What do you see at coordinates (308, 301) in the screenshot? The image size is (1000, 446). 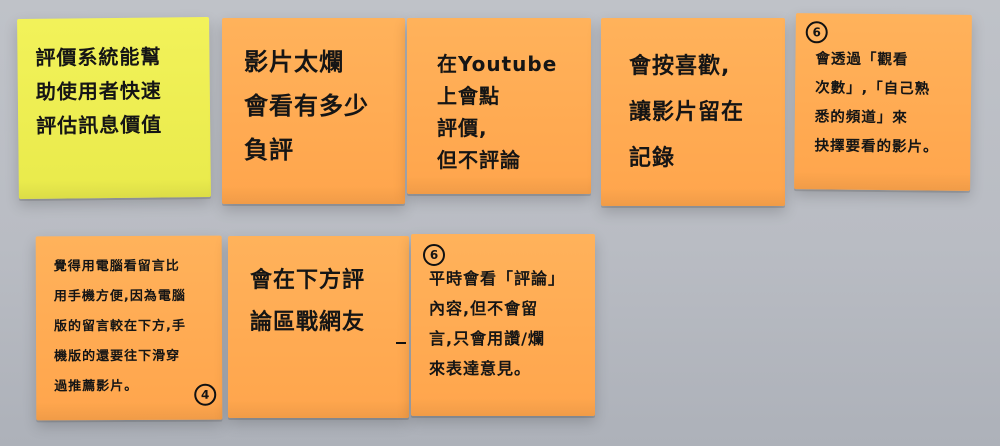 I see `sticky-note-7-text: 會在下方評 論區戰網友` at bounding box center [308, 301].